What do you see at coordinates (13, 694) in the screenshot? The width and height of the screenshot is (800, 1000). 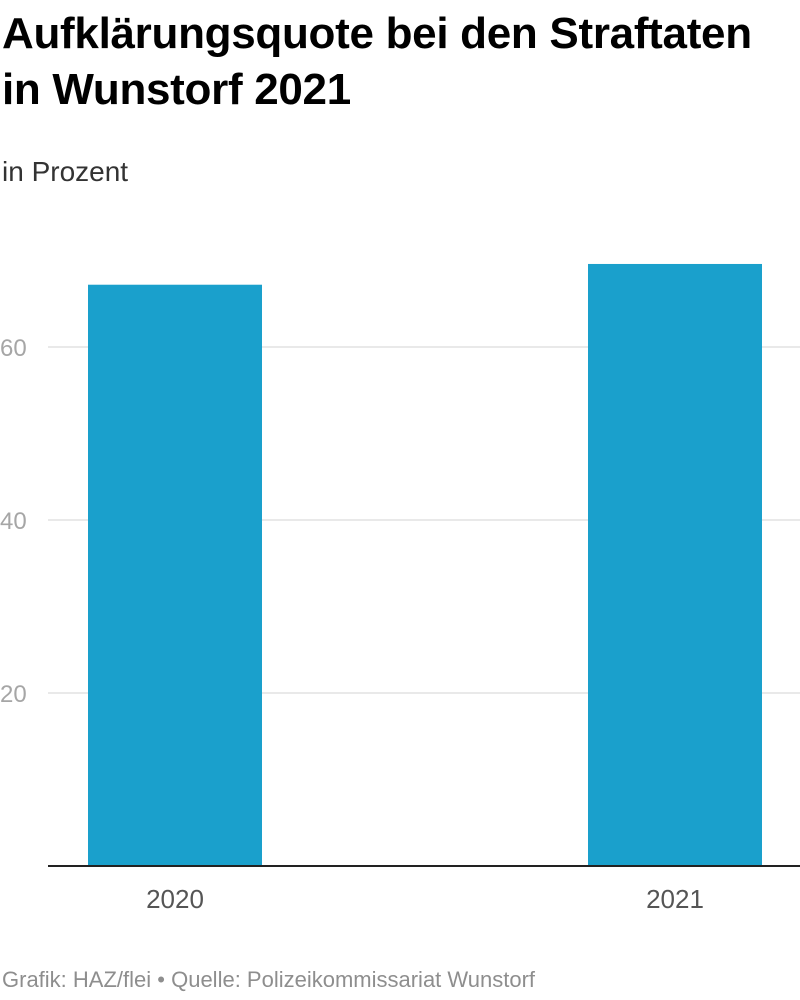 I see `y-tick-label: 20` at bounding box center [13, 694].